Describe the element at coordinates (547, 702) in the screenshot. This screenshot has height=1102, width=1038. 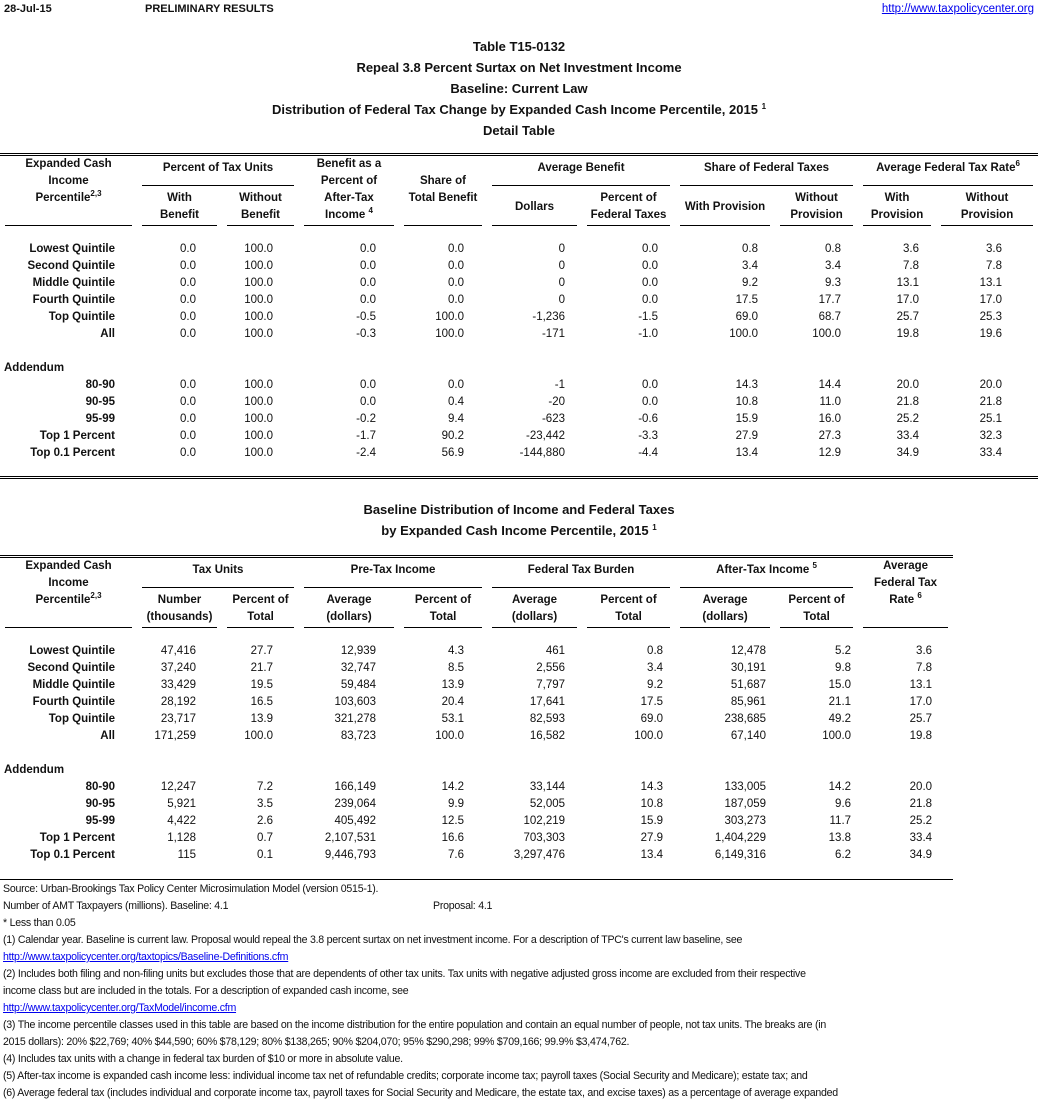
I see `table-cell: 17,641` at that location.